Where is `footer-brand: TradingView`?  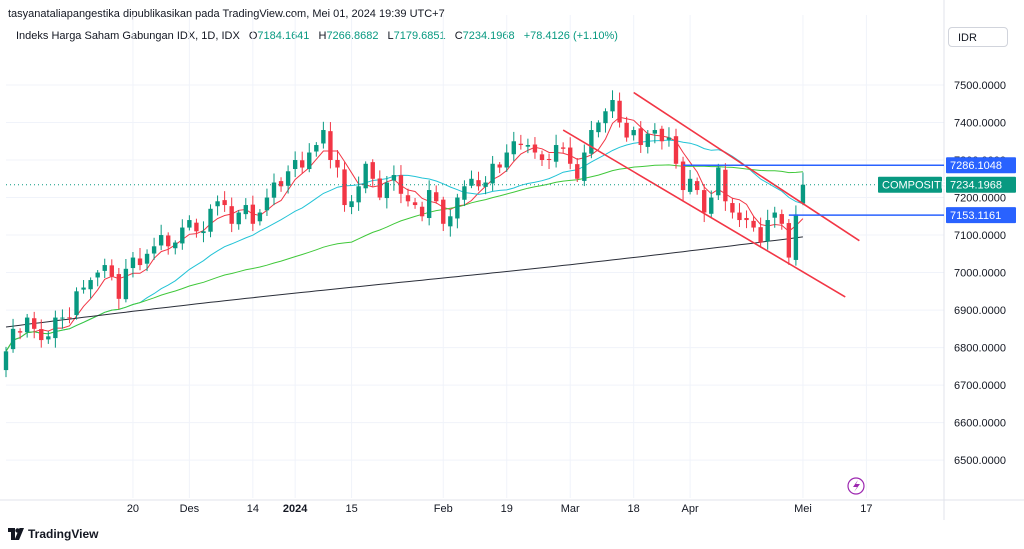
footer-brand: TradingView is located at coordinates (53, 534).